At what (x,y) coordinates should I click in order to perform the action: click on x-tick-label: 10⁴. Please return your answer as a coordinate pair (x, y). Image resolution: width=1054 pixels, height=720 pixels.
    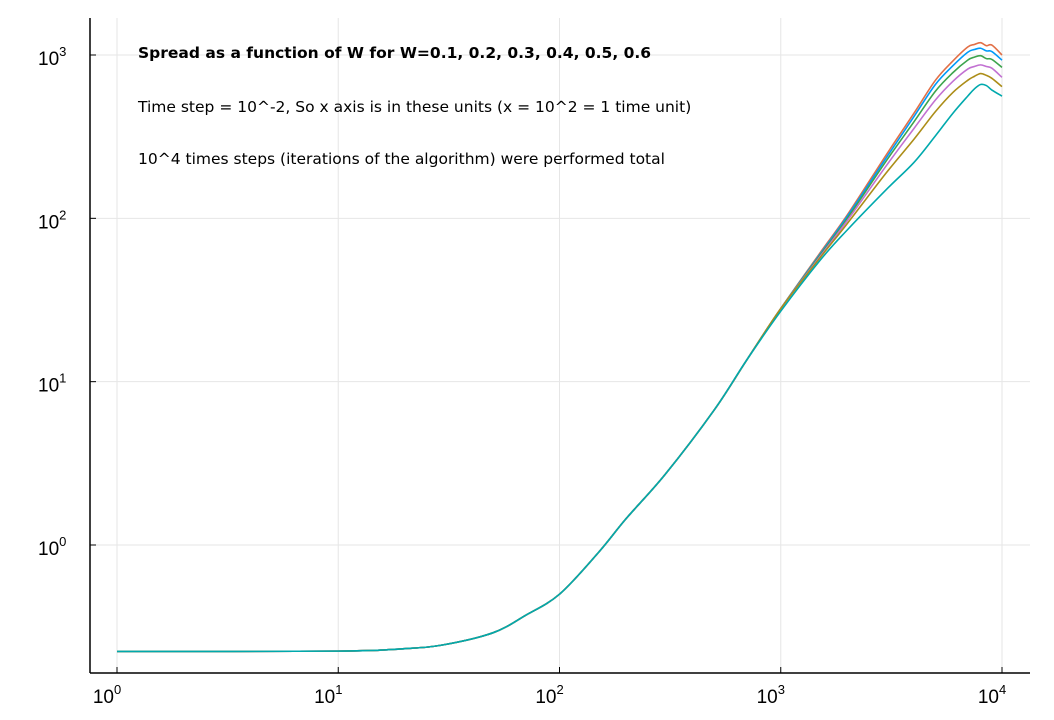
    Looking at the image, I should click on (992, 695).